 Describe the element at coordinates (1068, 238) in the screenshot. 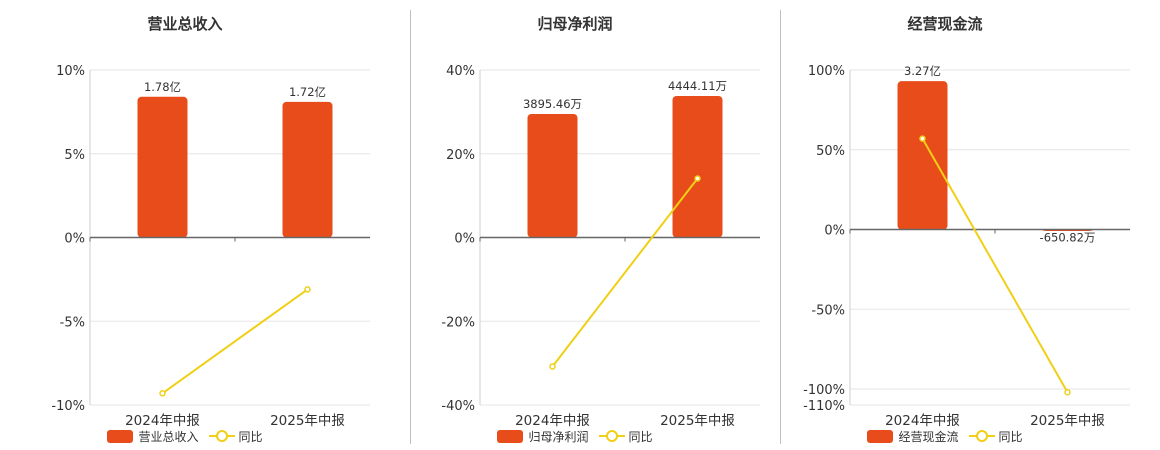

I see `bar-value-label: -650.82万` at that location.